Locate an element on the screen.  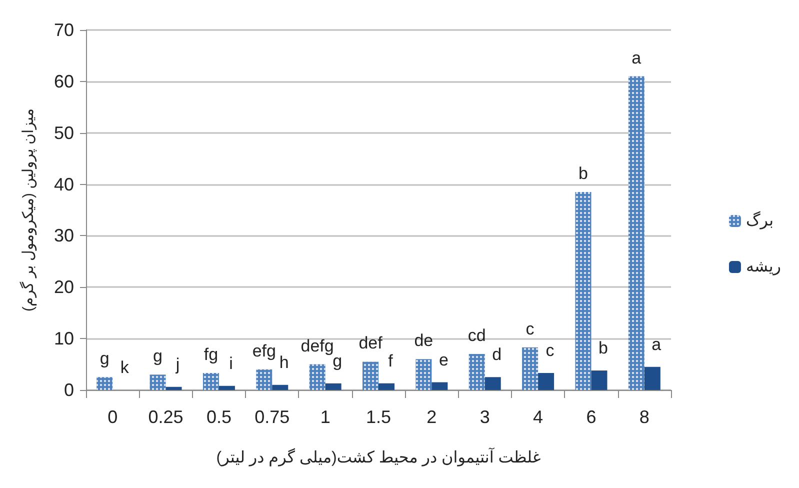
y-tick-label: 10 is located at coordinates (64, 338).